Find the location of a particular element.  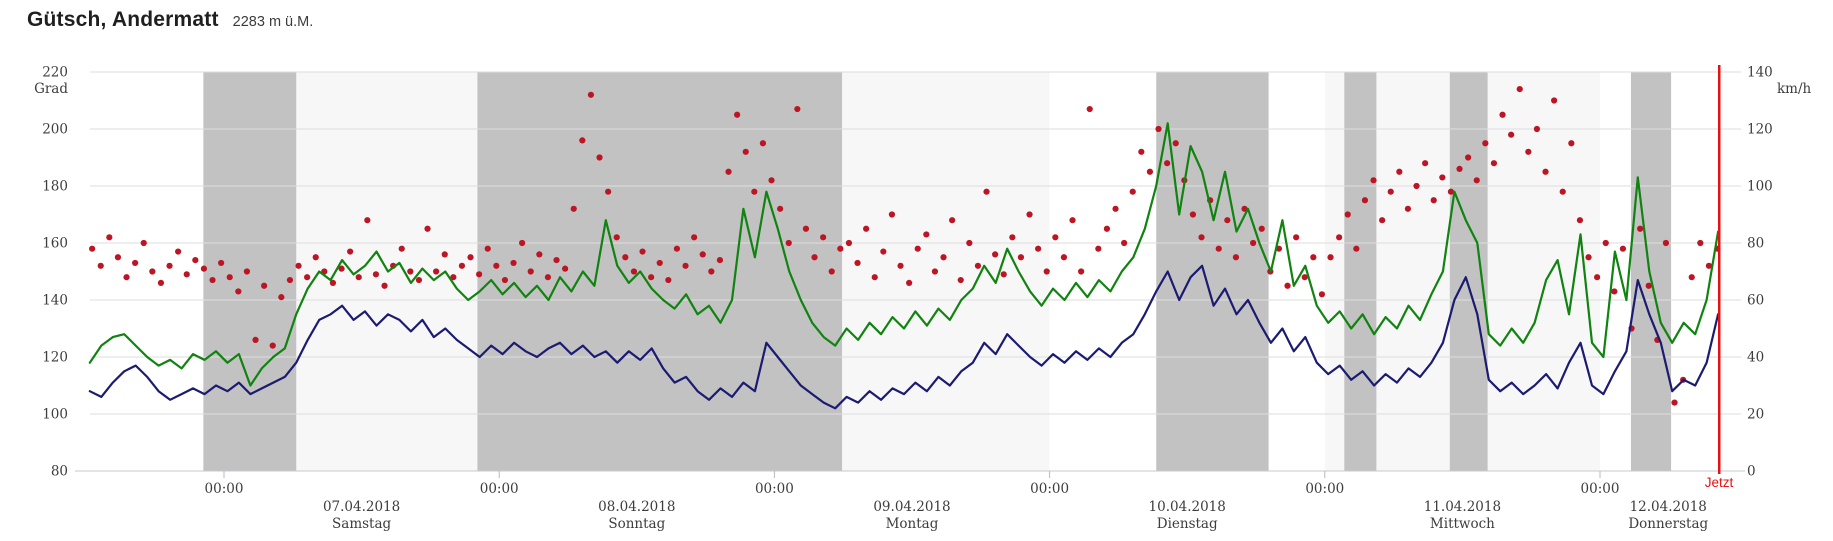

date-label: 10.04.2018 is located at coordinates (1187, 507).